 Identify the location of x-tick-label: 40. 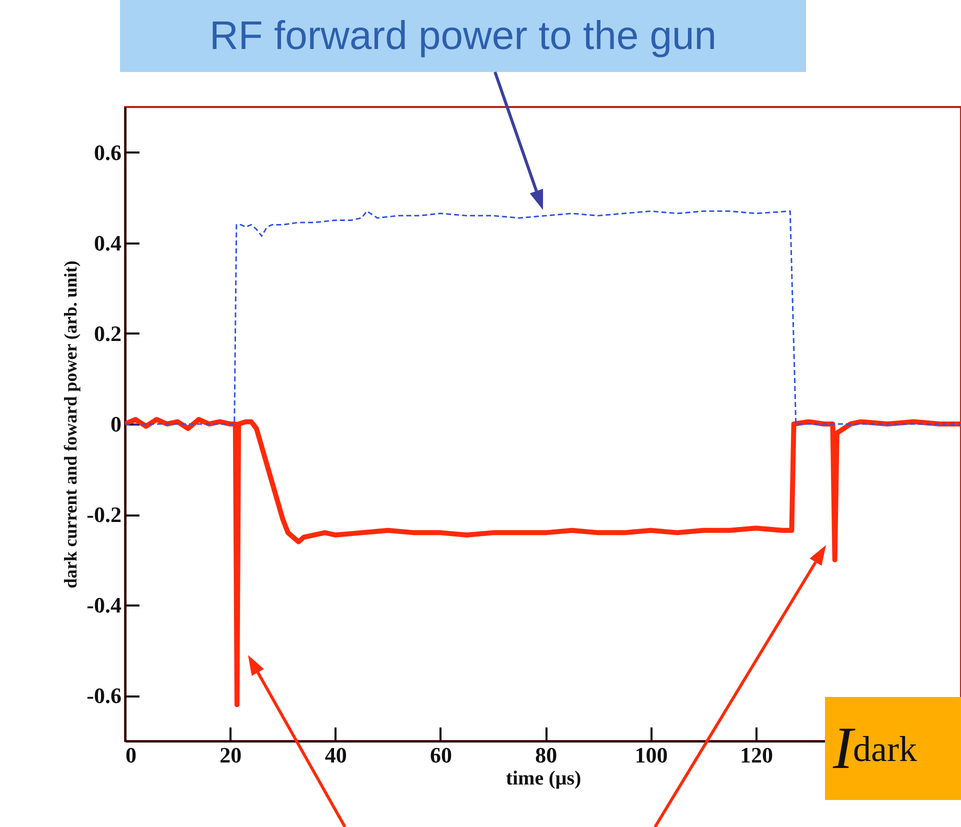
(335, 755).